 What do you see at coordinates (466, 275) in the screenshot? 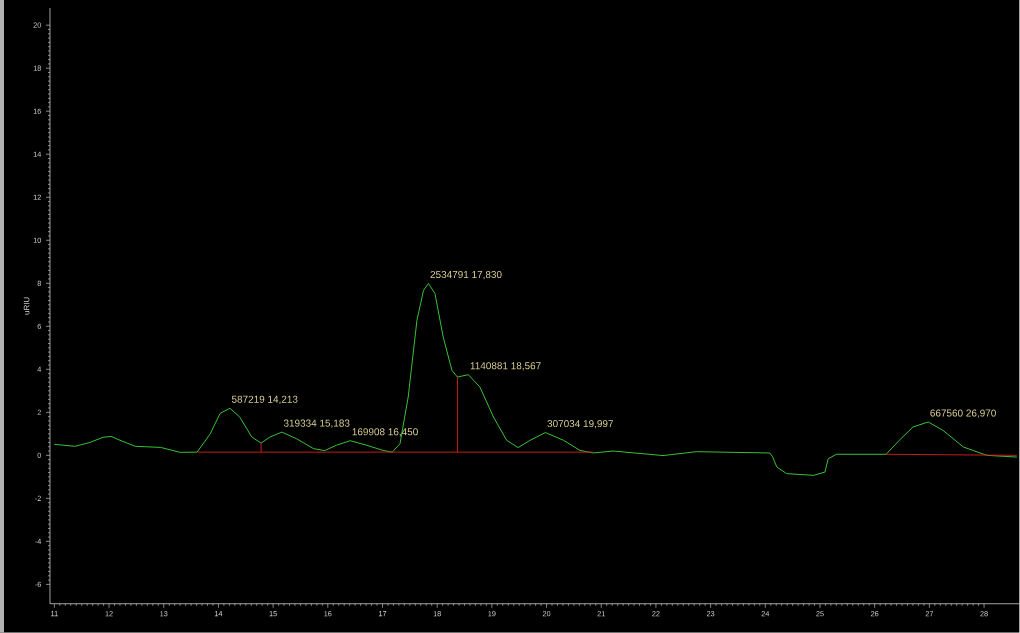
I see `annotation: 2534791 17,830` at bounding box center [466, 275].